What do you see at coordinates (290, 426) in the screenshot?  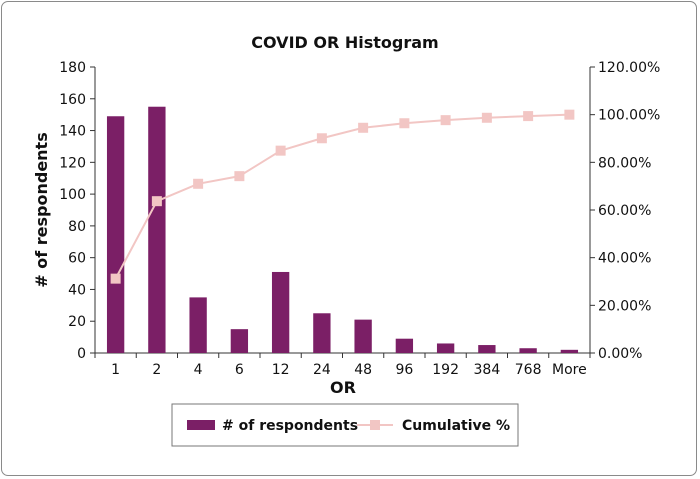 I see `legend-bar-label: # of respondents` at bounding box center [290, 426].